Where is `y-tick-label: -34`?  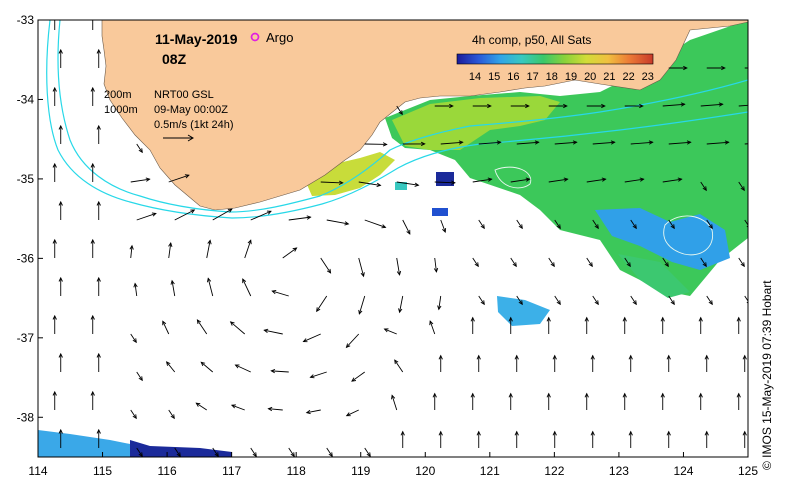 y-tick-label: -34 is located at coordinates (26, 99).